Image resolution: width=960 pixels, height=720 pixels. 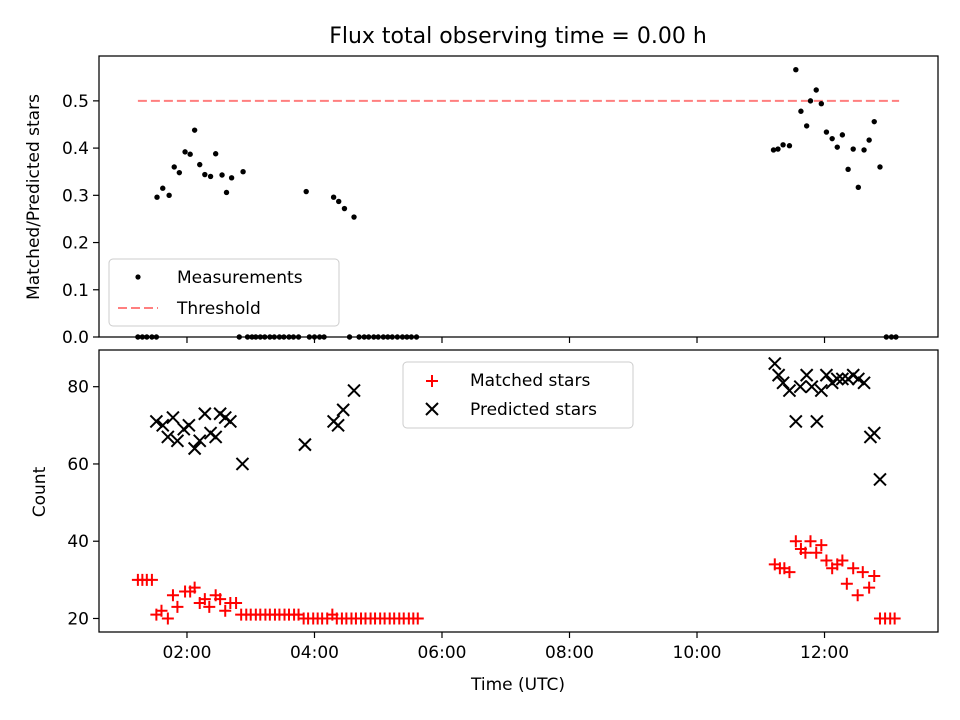 I want to click on top-y-tick-label: 0.0, so click(x=75, y=338).